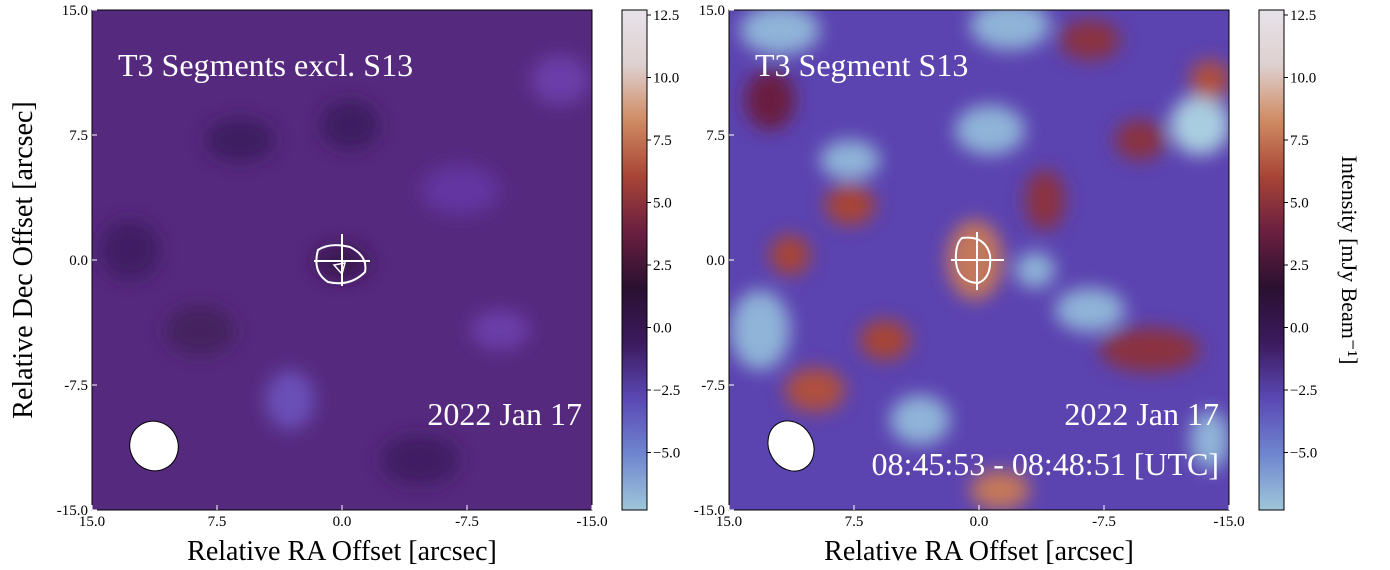  Describe the element at coordinates (23, 259) in the screenshot. I see `y-axis-label: Relative Dec Offset [arcsec]` at that location.